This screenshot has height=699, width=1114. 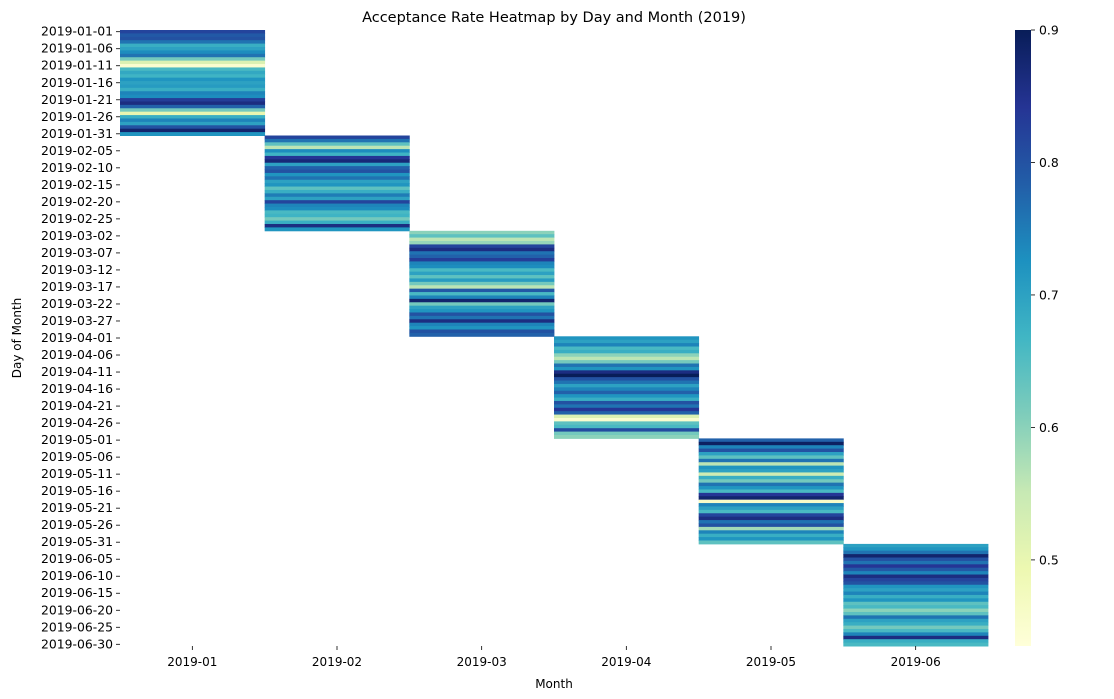 What do you see at coordinates (77, 99) in the screenshot?
I see `y-tick-label: 2019-01-21` at bounding box center [77, 99].